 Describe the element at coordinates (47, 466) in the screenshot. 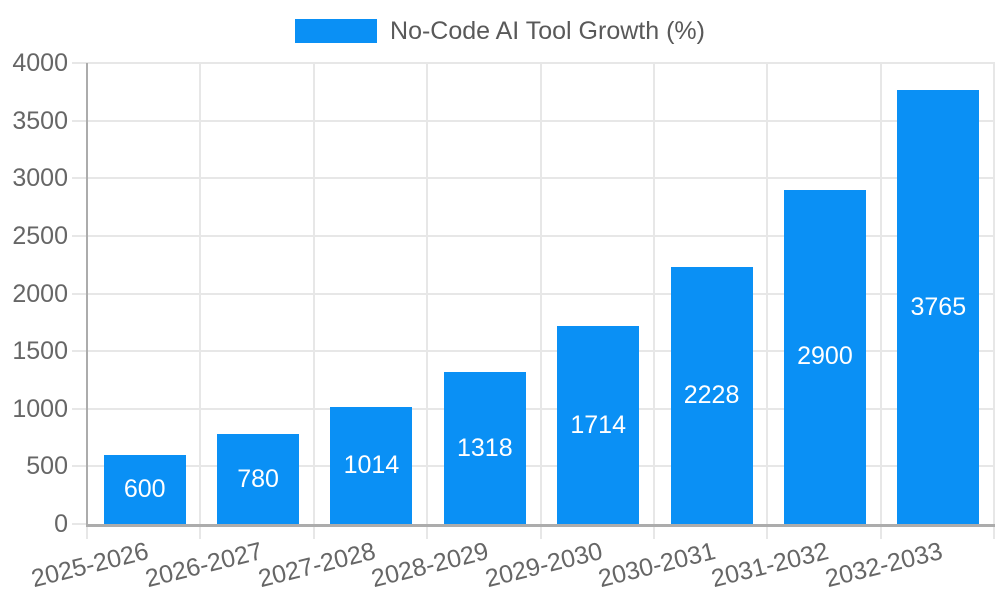

I see `y-tick-label: 500` at that location.